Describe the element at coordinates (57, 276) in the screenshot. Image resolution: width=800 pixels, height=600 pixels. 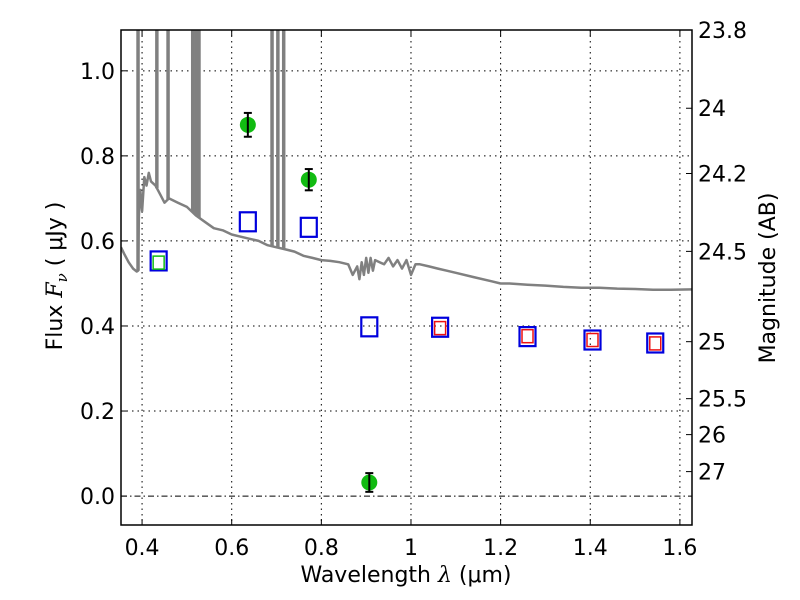
I see `y-axis-label: Flux Fν ( μJy )` at that location.